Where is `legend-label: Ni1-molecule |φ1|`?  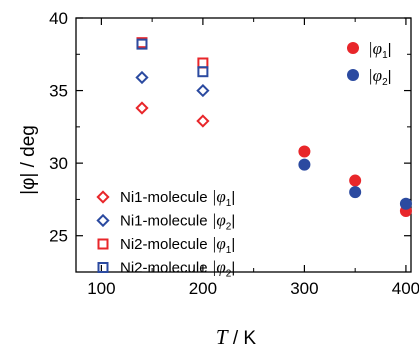 legend-label: Ni1-molecule |φ1| is located at coordinates (177, 198).